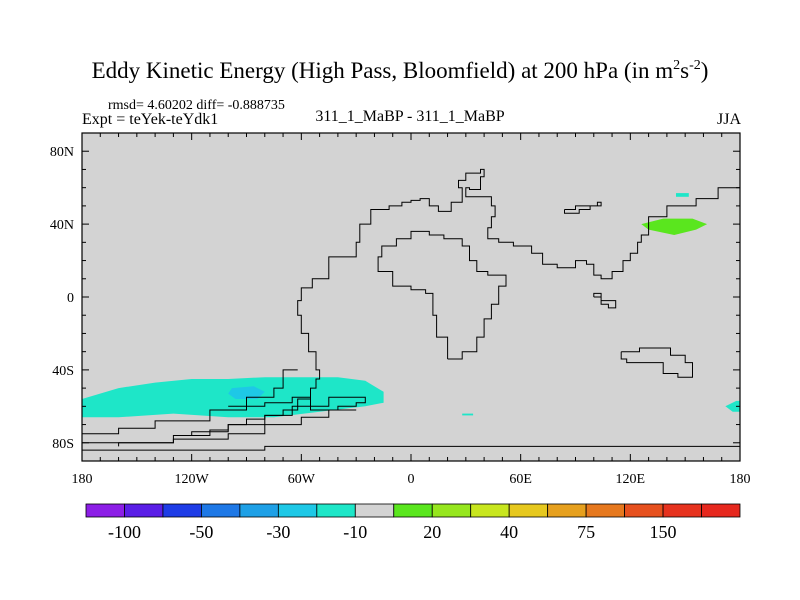  What do you see at coordinates (413, 522) in the screenshot?
I see `colorbar: -100 -50 -30 -10 20 40 75 150` at bounding box center [413, 522].